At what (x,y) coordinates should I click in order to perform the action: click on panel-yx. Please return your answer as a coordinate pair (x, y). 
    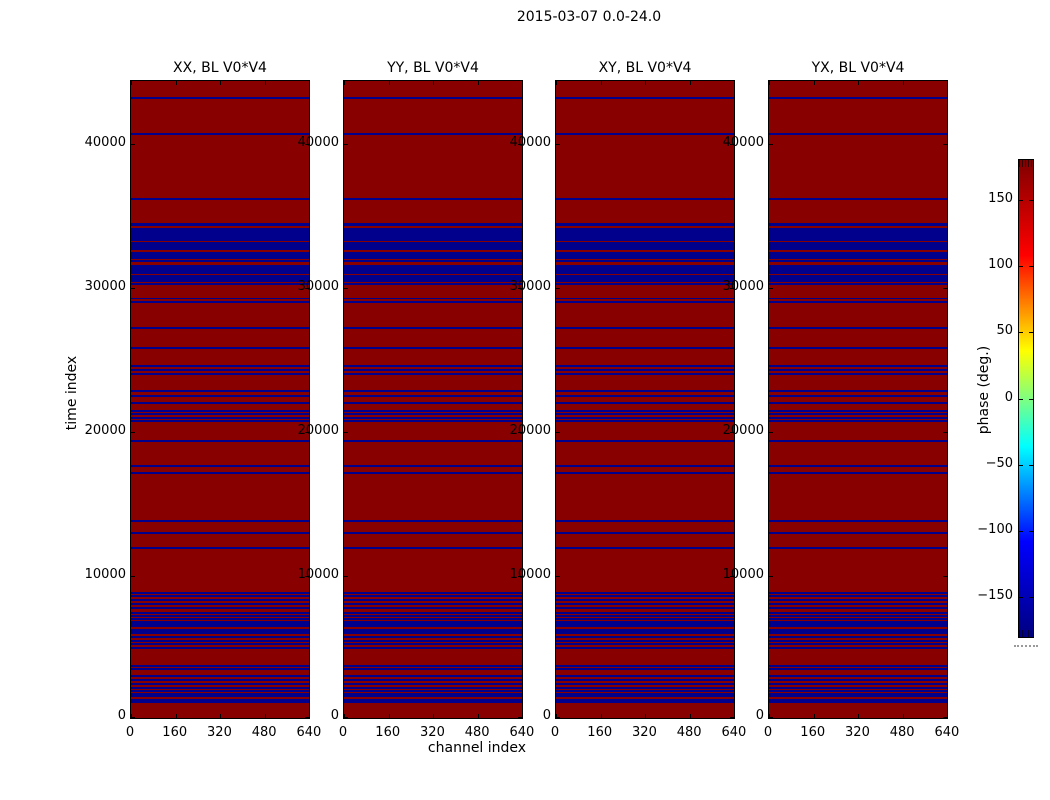
    Looking at the image, I should click on (858, 399).